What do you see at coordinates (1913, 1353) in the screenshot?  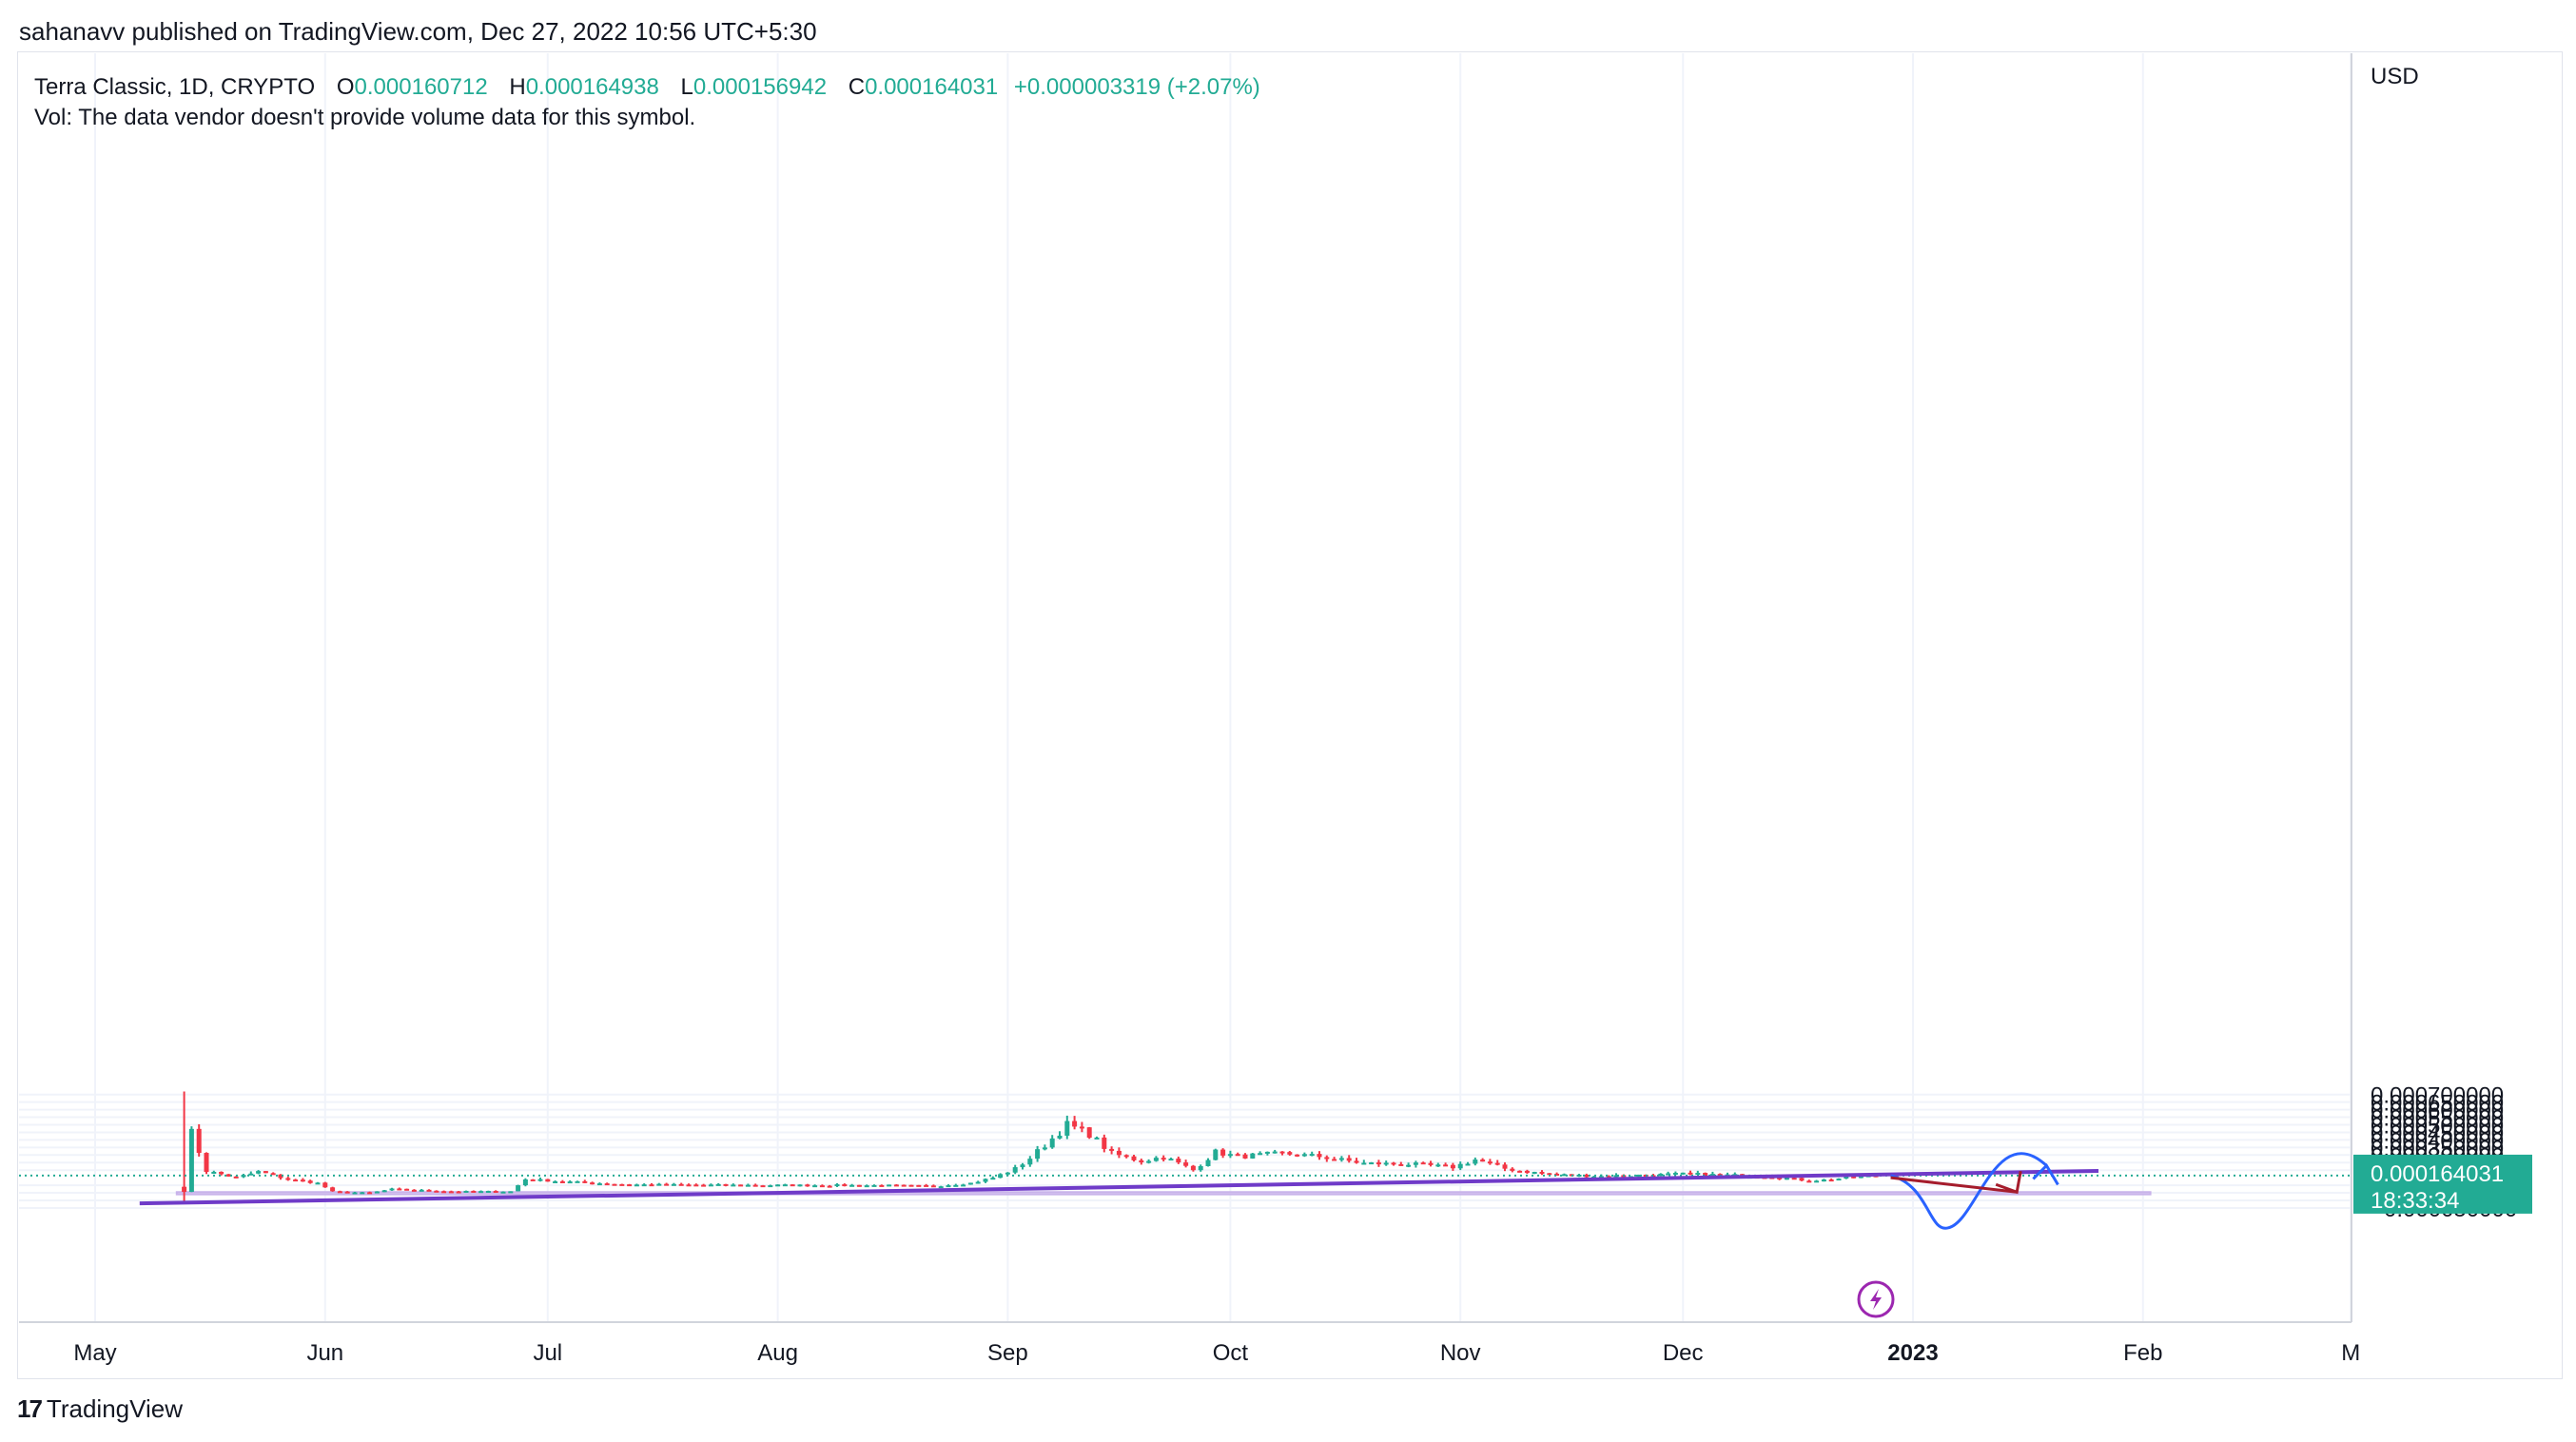 I see `time-axis-label: 2023` at bounding box center [1913, 1353].